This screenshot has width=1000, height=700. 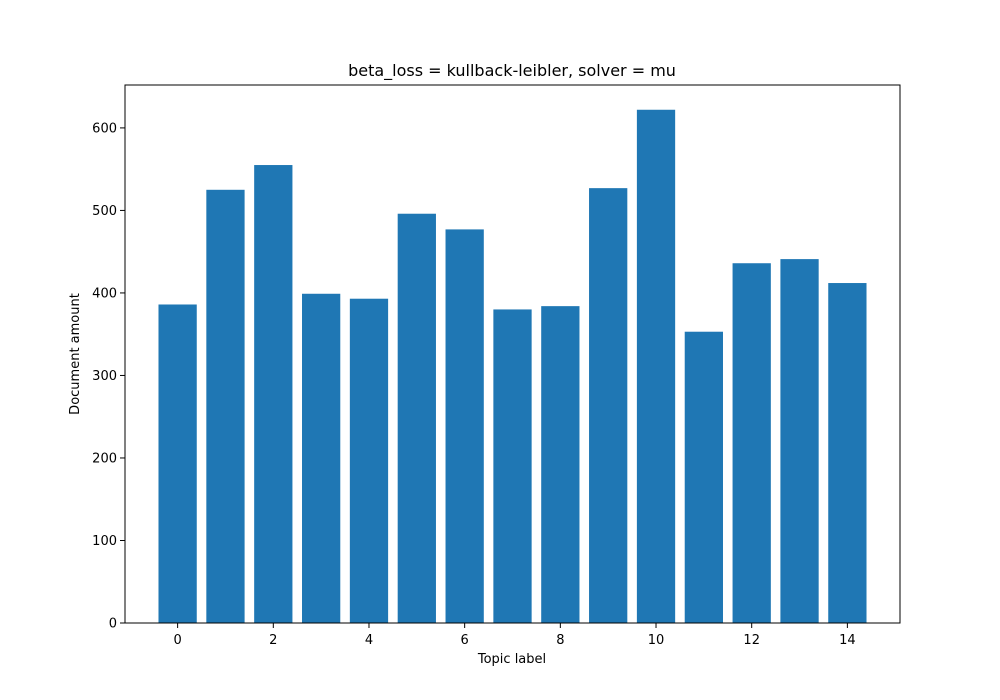 What do you see at coordinates (104, 458) in the screenshot?
I see `y-tick-label-200: 200` at bounding box center [104, 458].